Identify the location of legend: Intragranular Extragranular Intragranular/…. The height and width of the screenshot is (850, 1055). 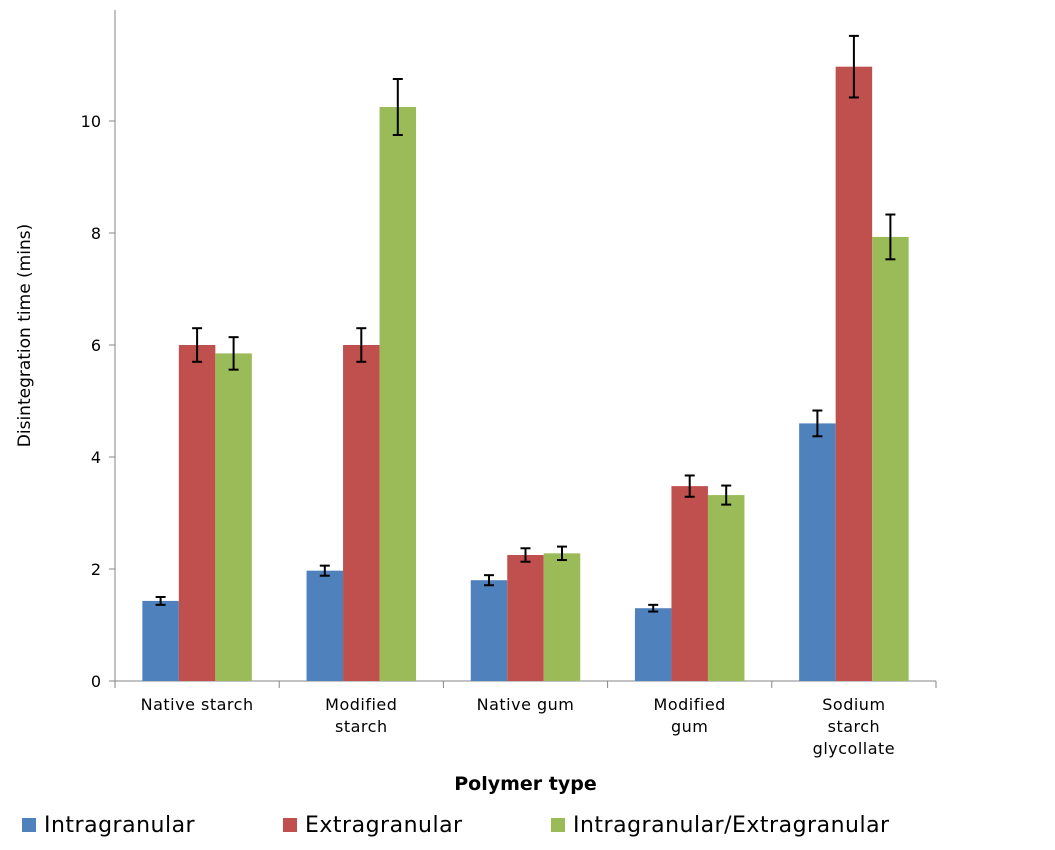
(456, 825).